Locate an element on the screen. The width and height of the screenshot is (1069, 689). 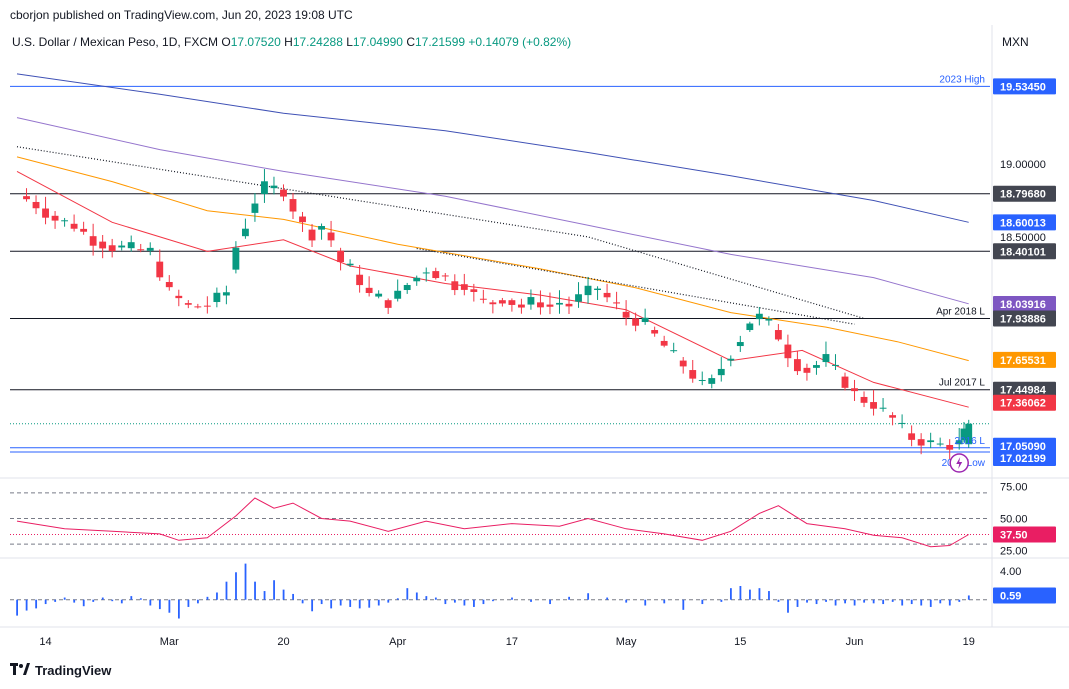
price-level-label-text: 19.53450 is located at coordinates (1023, 87).